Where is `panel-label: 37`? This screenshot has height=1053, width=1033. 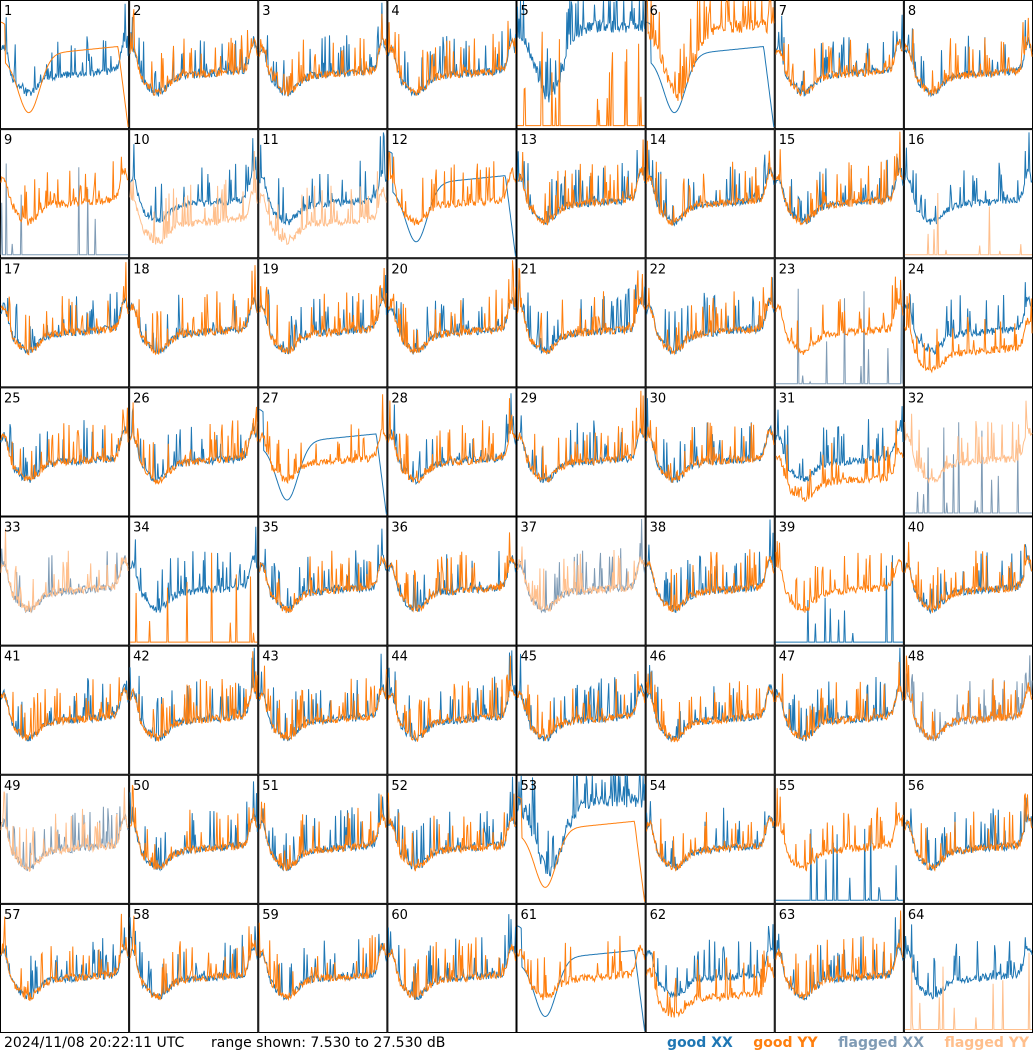
panel-label: 37 is located at coordinates (529, 528).